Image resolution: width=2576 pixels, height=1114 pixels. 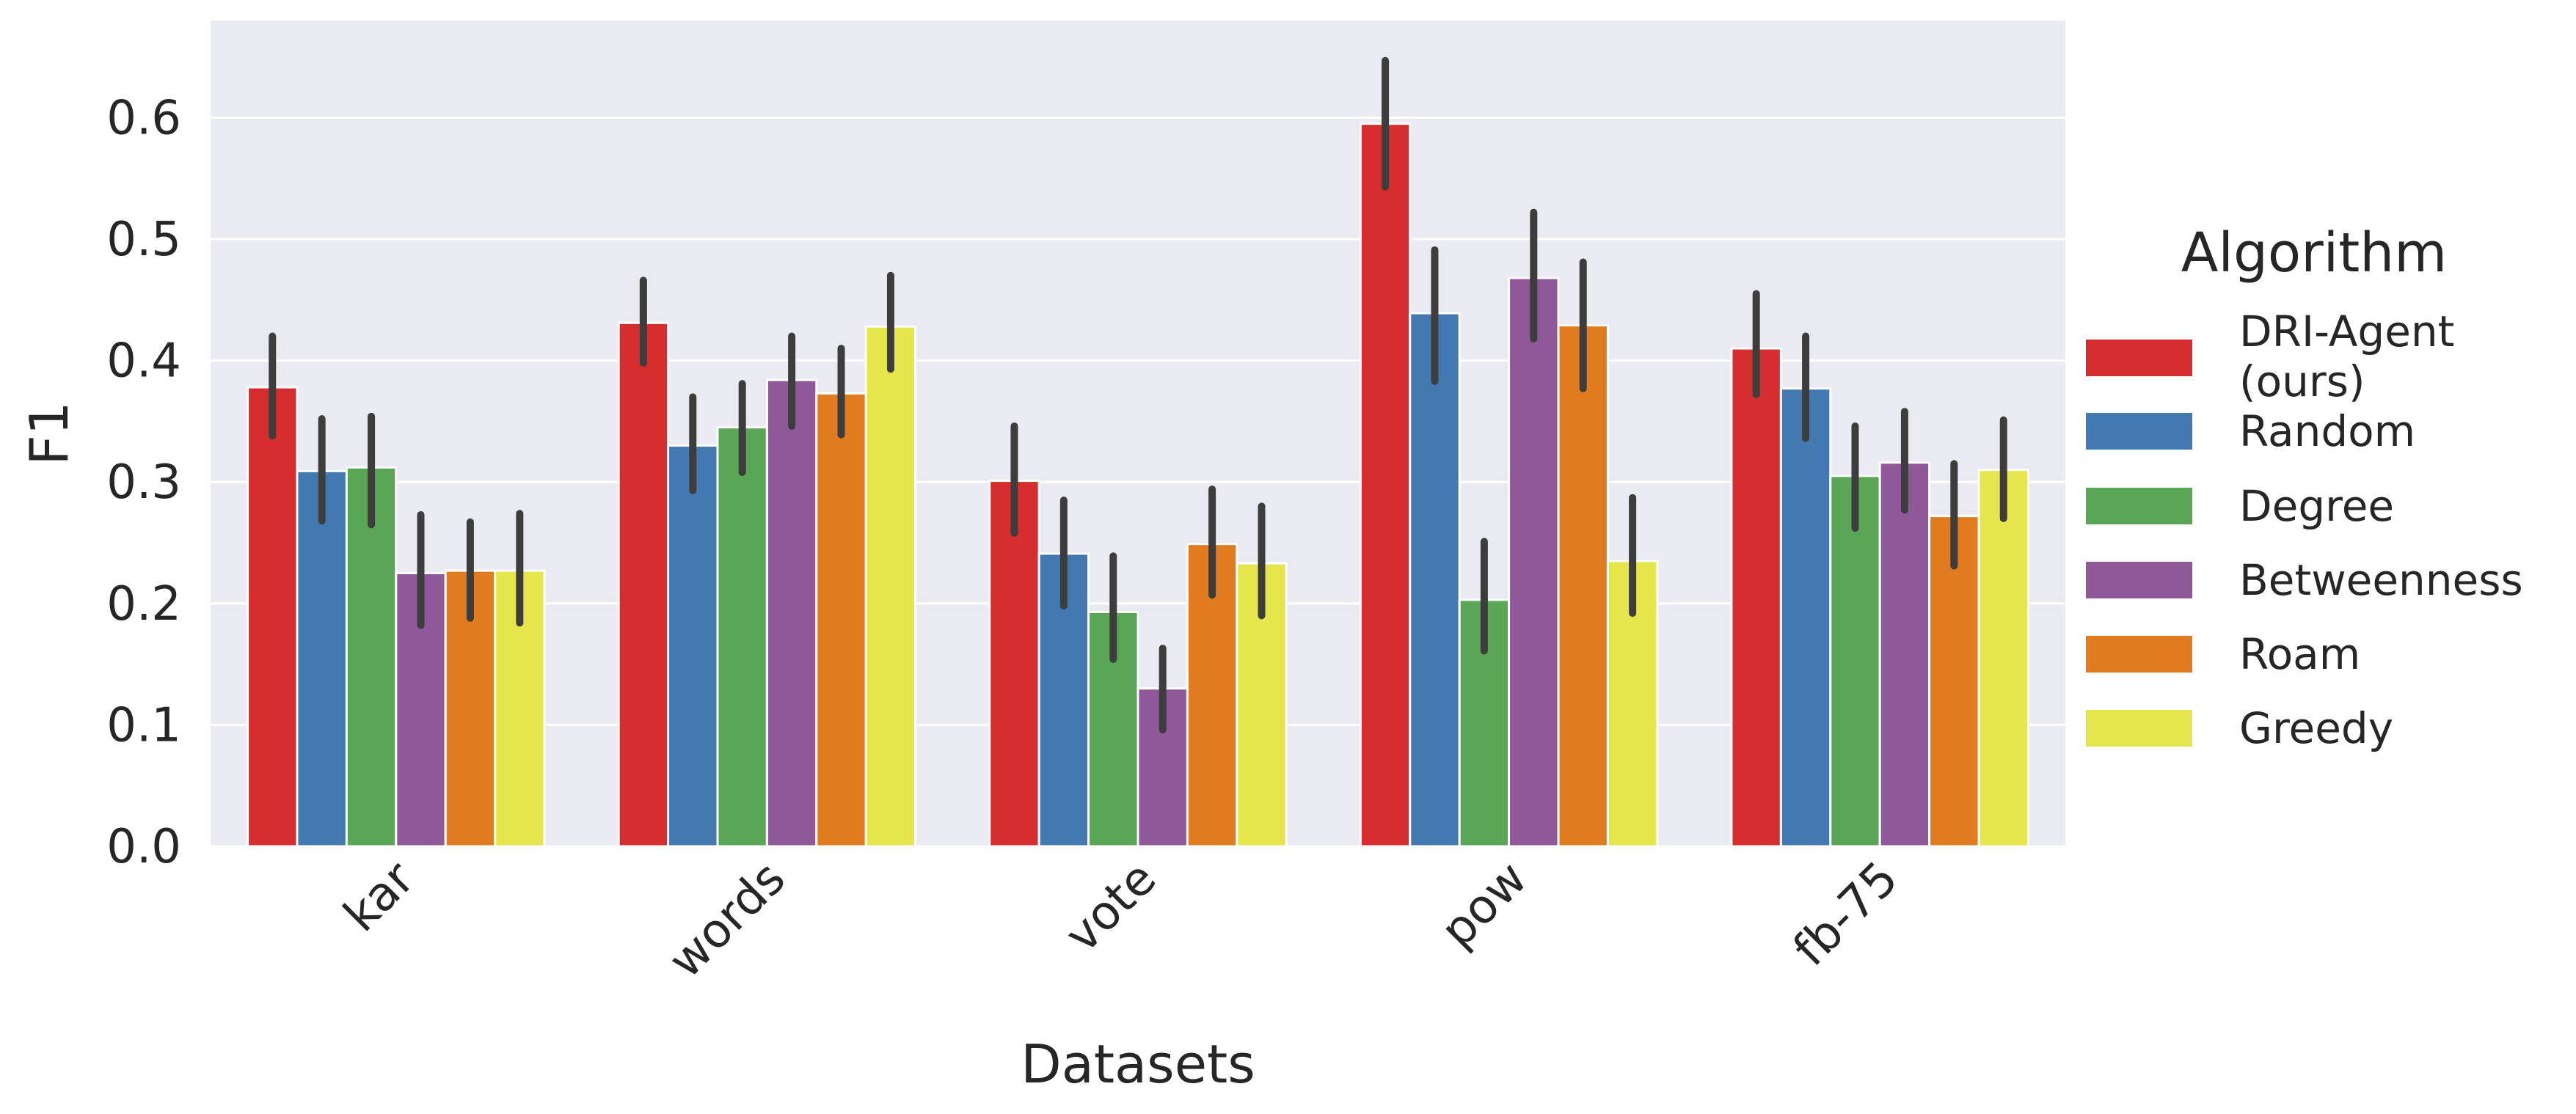 I want to click on x-axis-ticks: kar words vote pow fb-75, so click(x=1121, y=920).